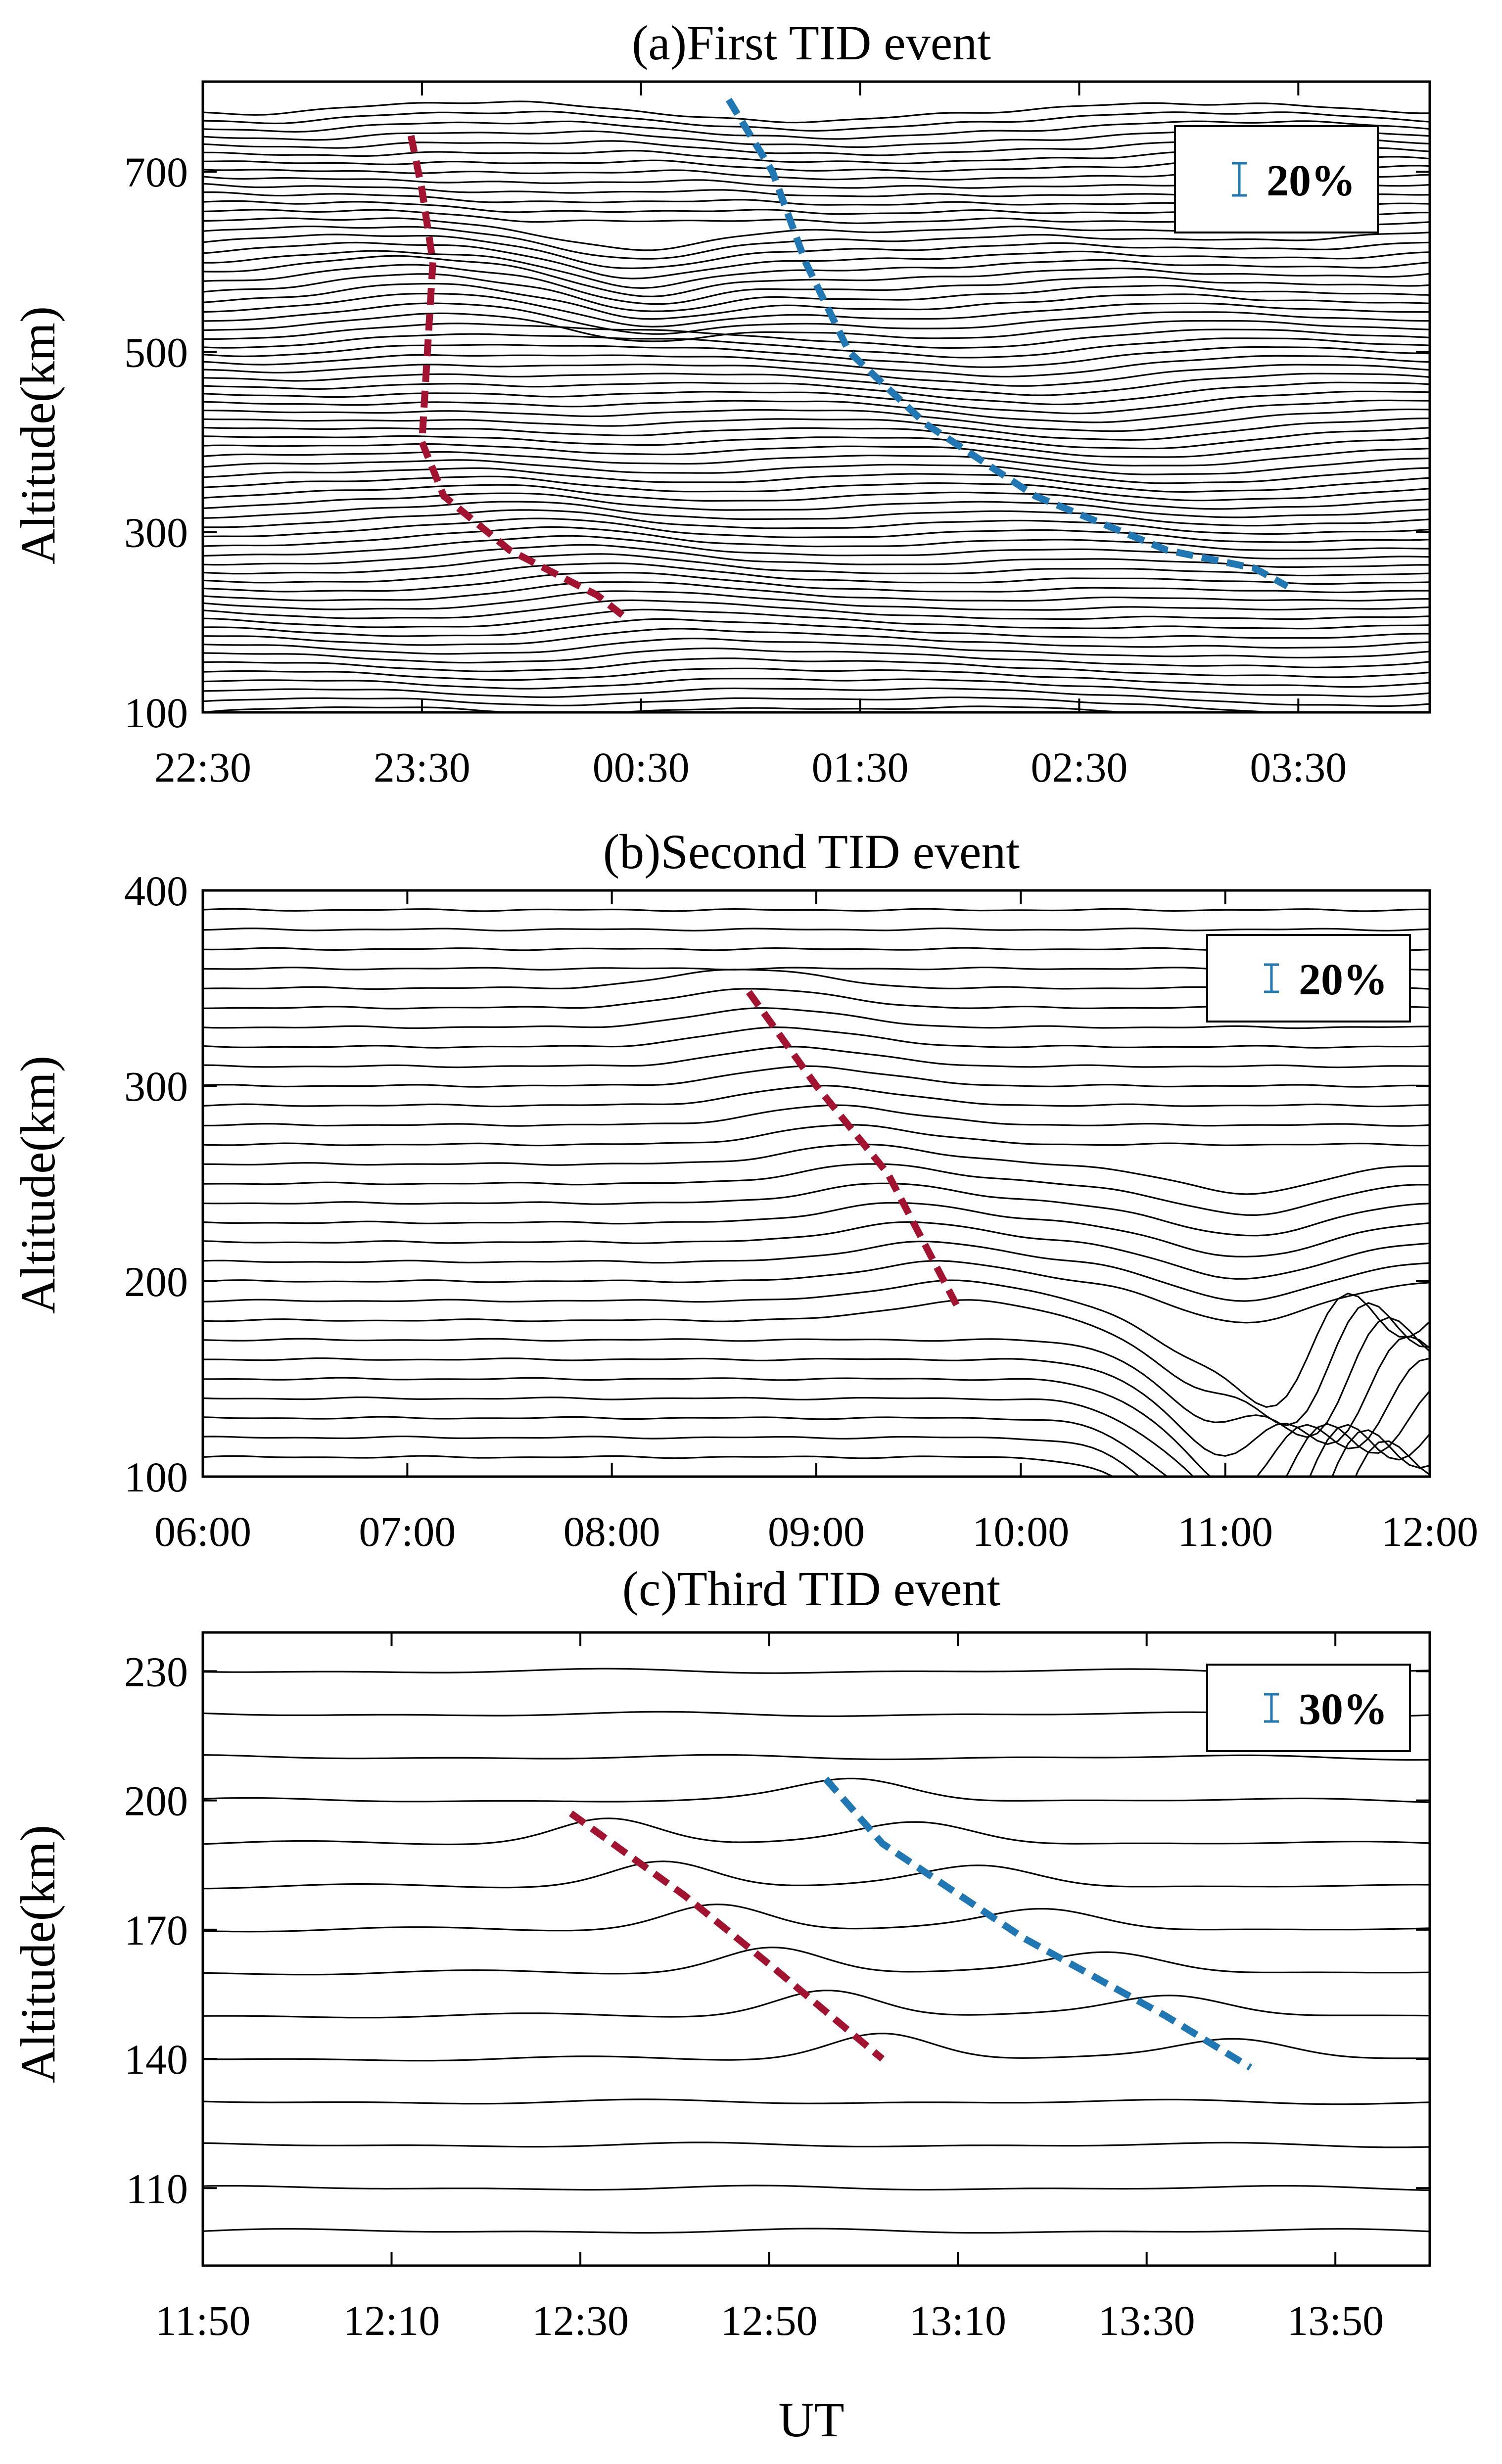  I want to click on panel-b-xtick-label: 12:00, so click(1430, 1531).